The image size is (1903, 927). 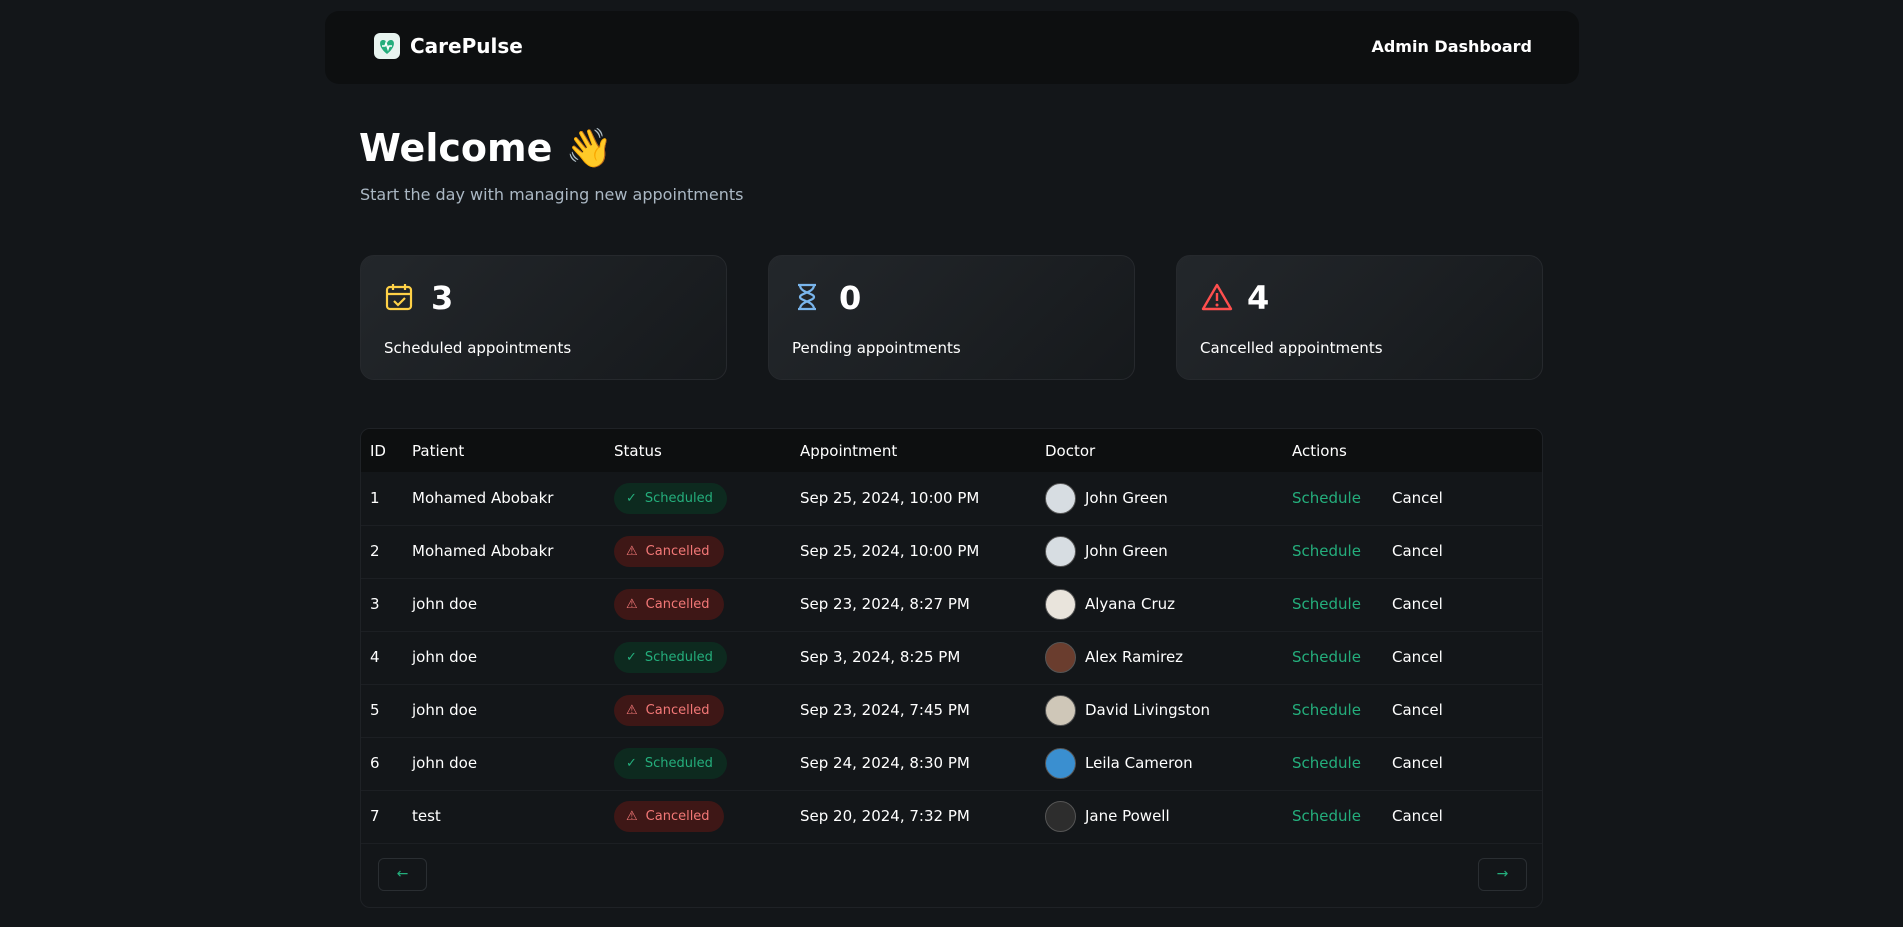 What do you see at coordinates (876, 348) in the screenshot?
I see `stat-label: Pending appointments` at bounding box center [876, 348].